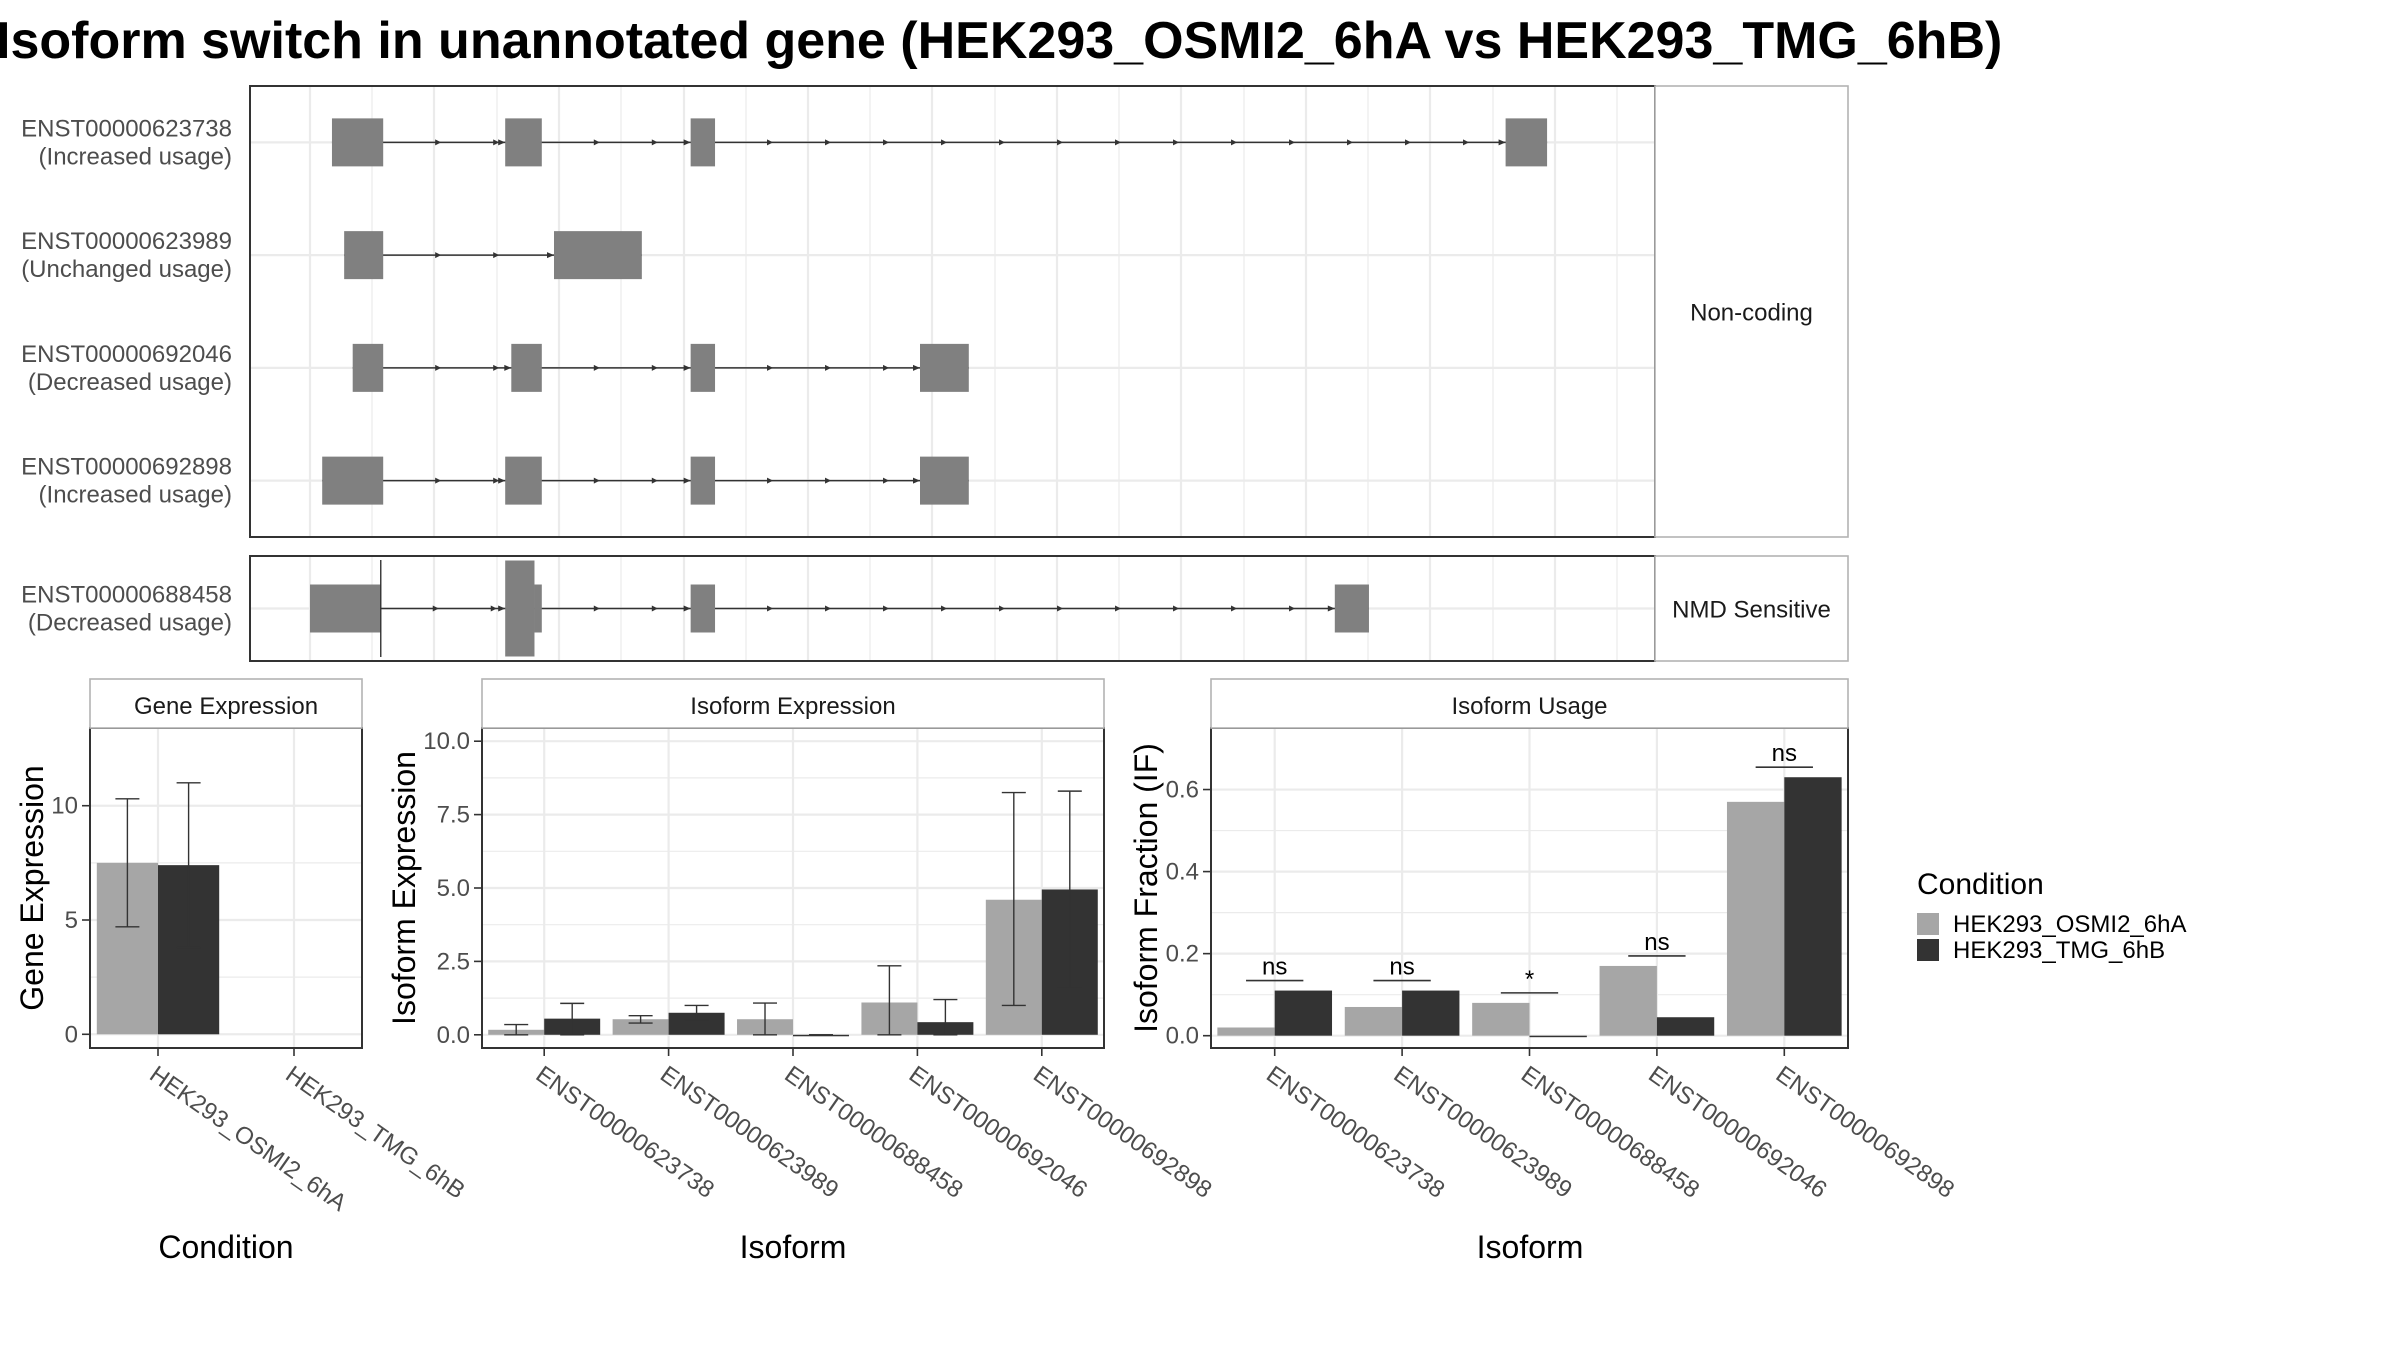 The image size is (2400, 1350). What do you see at coordinates (1751, 313) in the screenshot?
I see `structure-strip-label: Non-coding` at bounding box center [1751, 313].